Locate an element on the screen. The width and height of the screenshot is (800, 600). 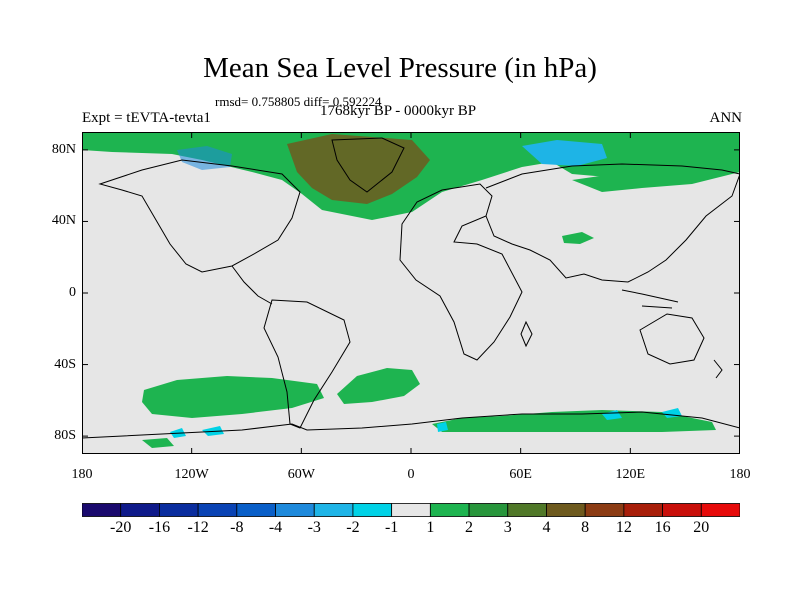
coastline-asia is located at coordinates (612, 223).